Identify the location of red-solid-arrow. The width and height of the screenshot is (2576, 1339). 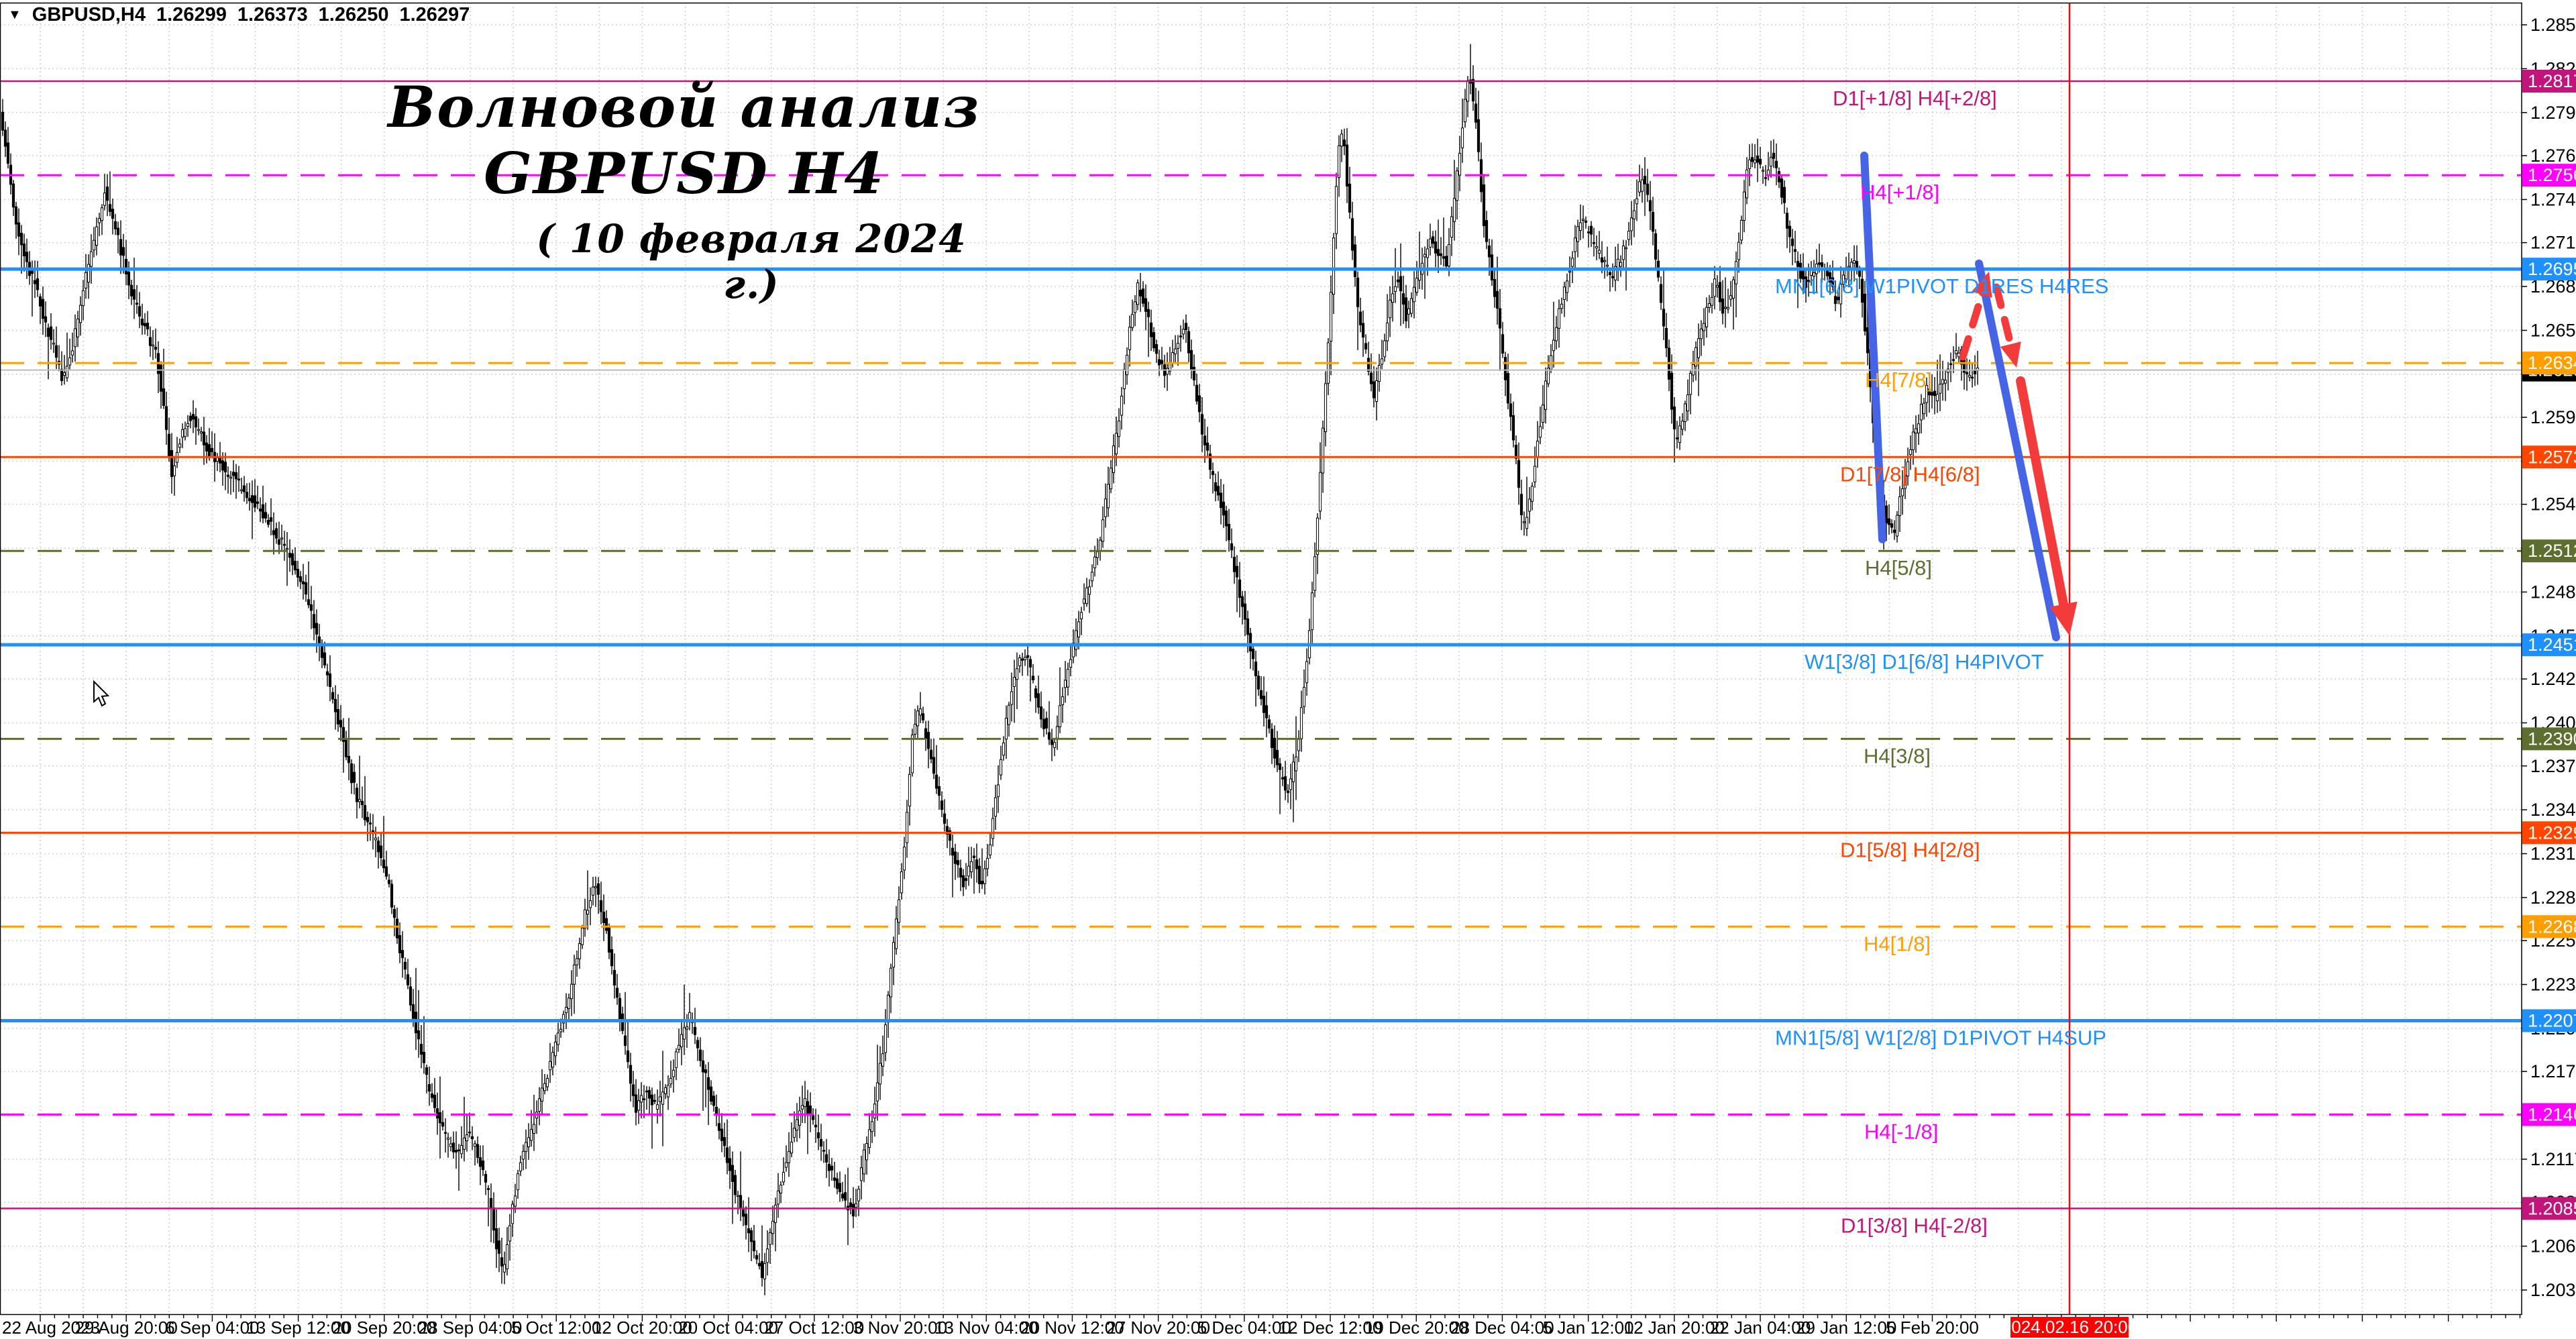
(2043, 498).